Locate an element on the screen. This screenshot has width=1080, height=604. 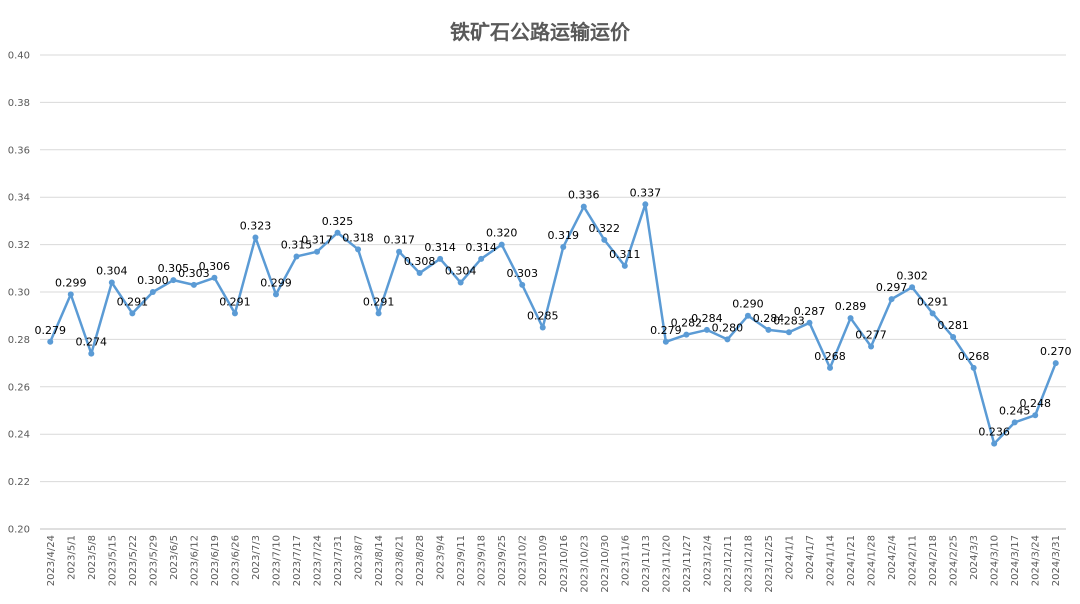
x-tick-label: 2023/7/17 is located at coordinates (297, 560).